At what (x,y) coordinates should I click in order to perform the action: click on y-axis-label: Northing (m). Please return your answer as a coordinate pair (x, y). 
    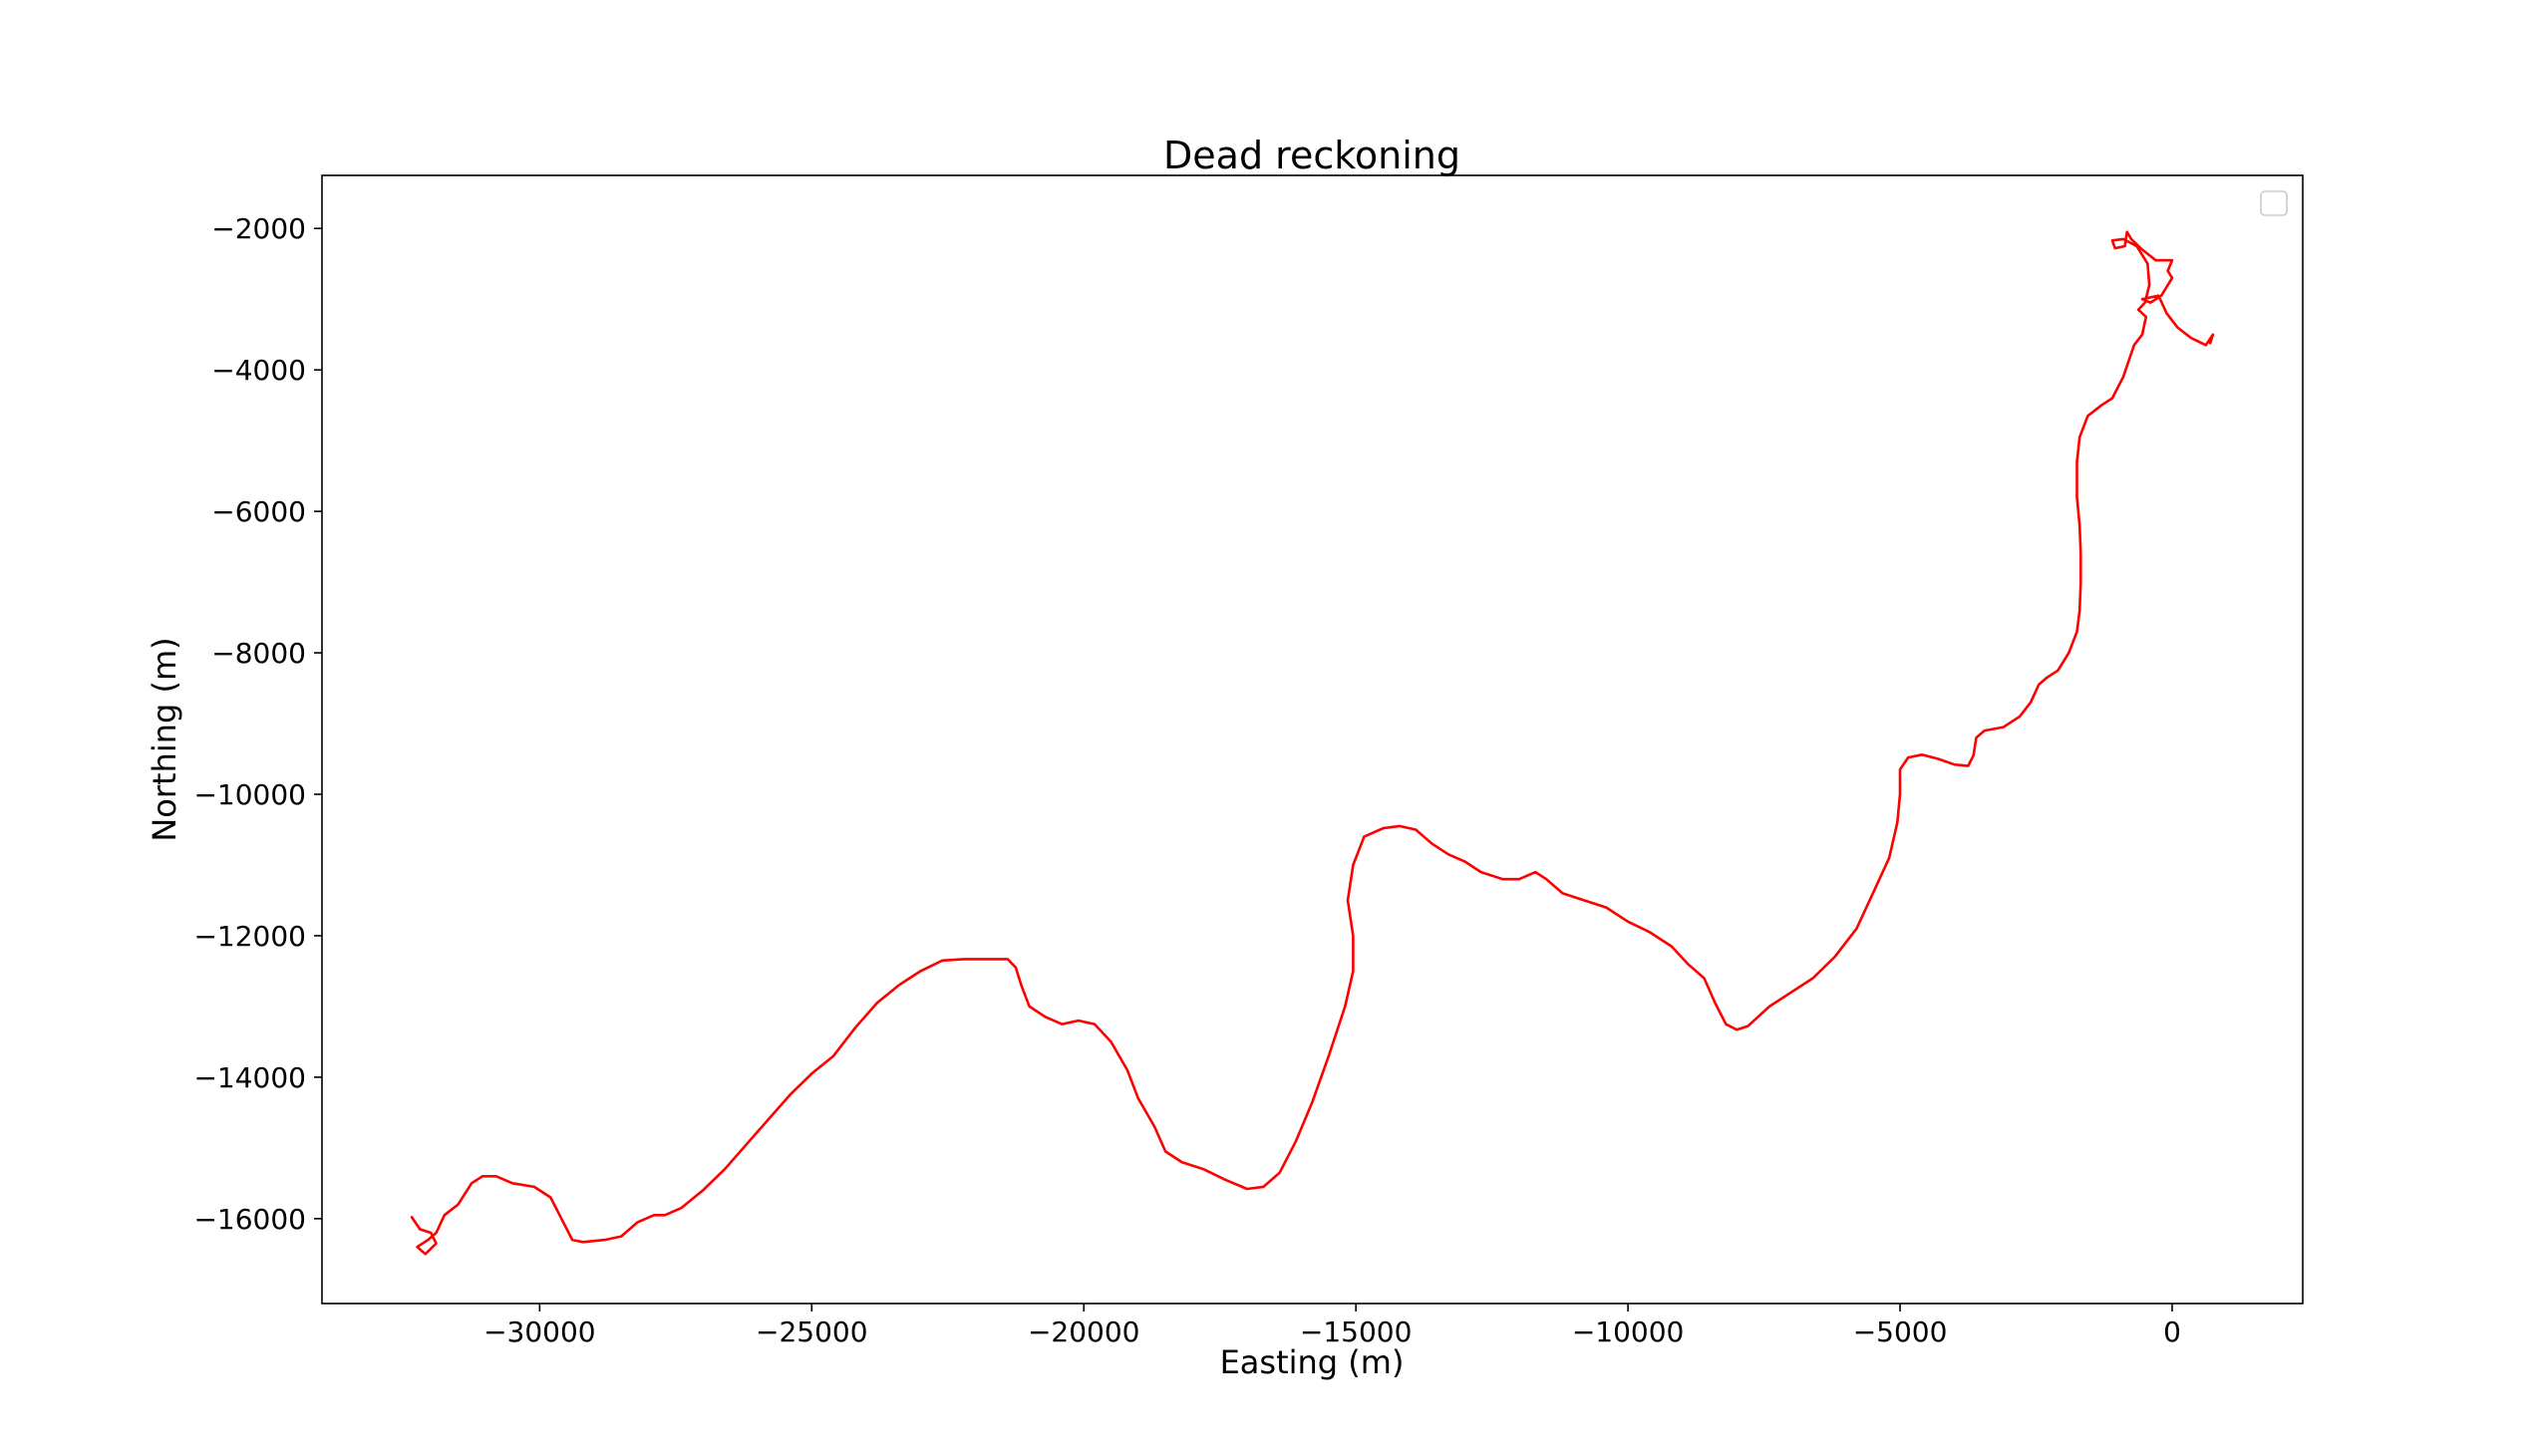
    Looking at the image, I should click on (164, 739).